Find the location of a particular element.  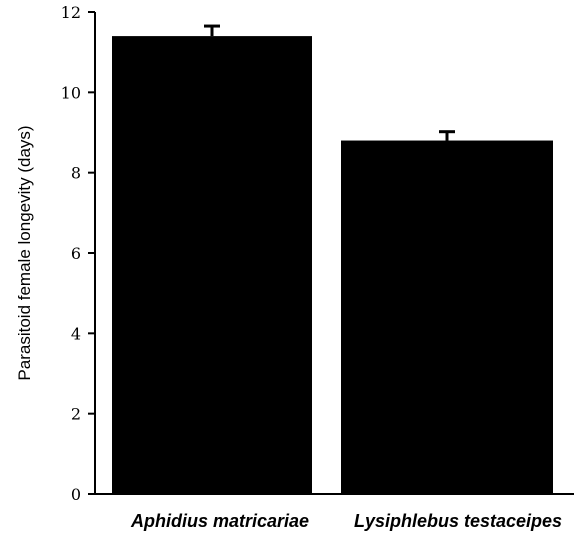

y-tick-label: 0 is located at coordinates (76, 494).